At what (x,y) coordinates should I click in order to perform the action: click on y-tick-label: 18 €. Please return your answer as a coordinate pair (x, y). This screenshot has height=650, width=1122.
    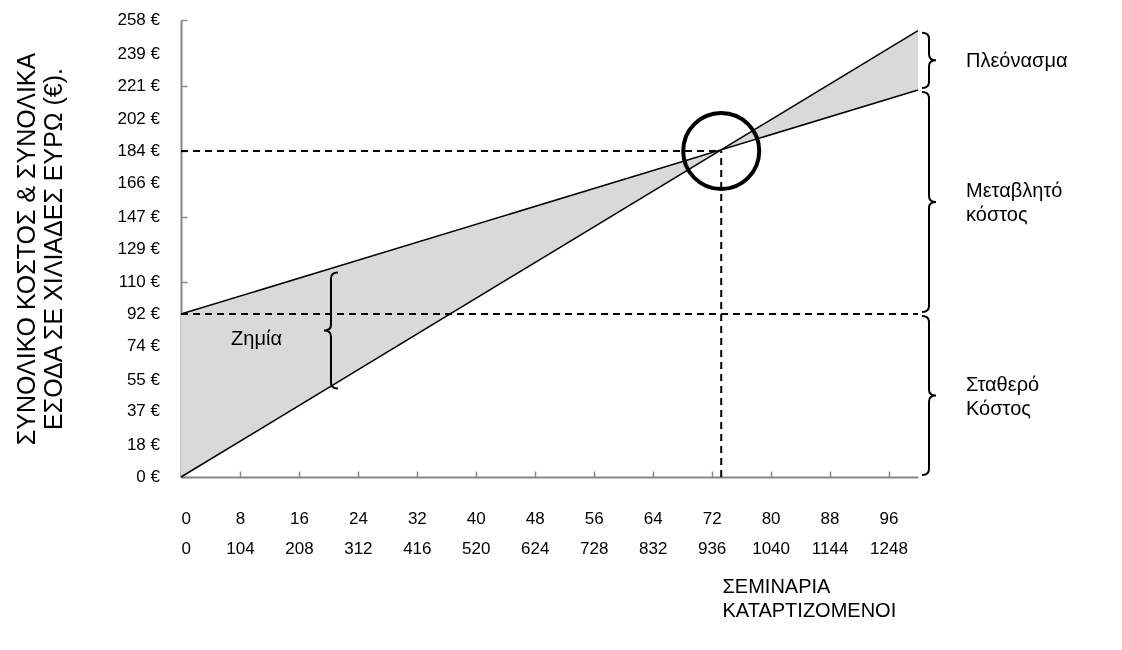
    Looking at the image, I should click on (143, 445).